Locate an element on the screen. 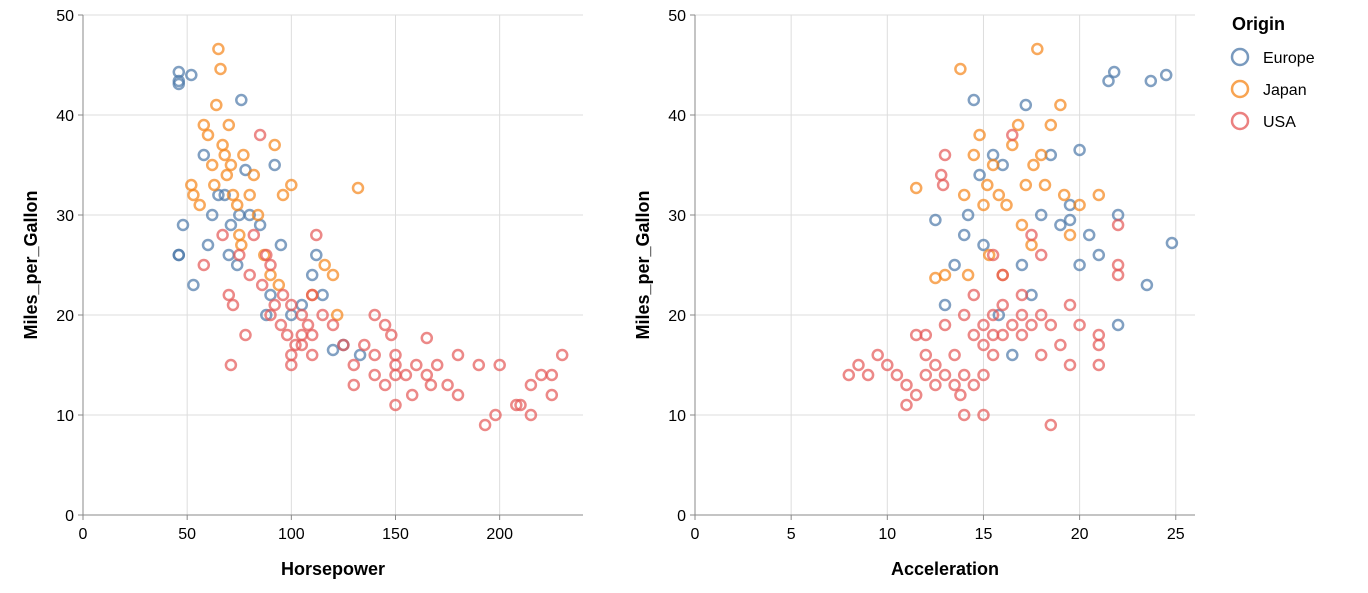  series-usa is located at coordinates (383, 280).